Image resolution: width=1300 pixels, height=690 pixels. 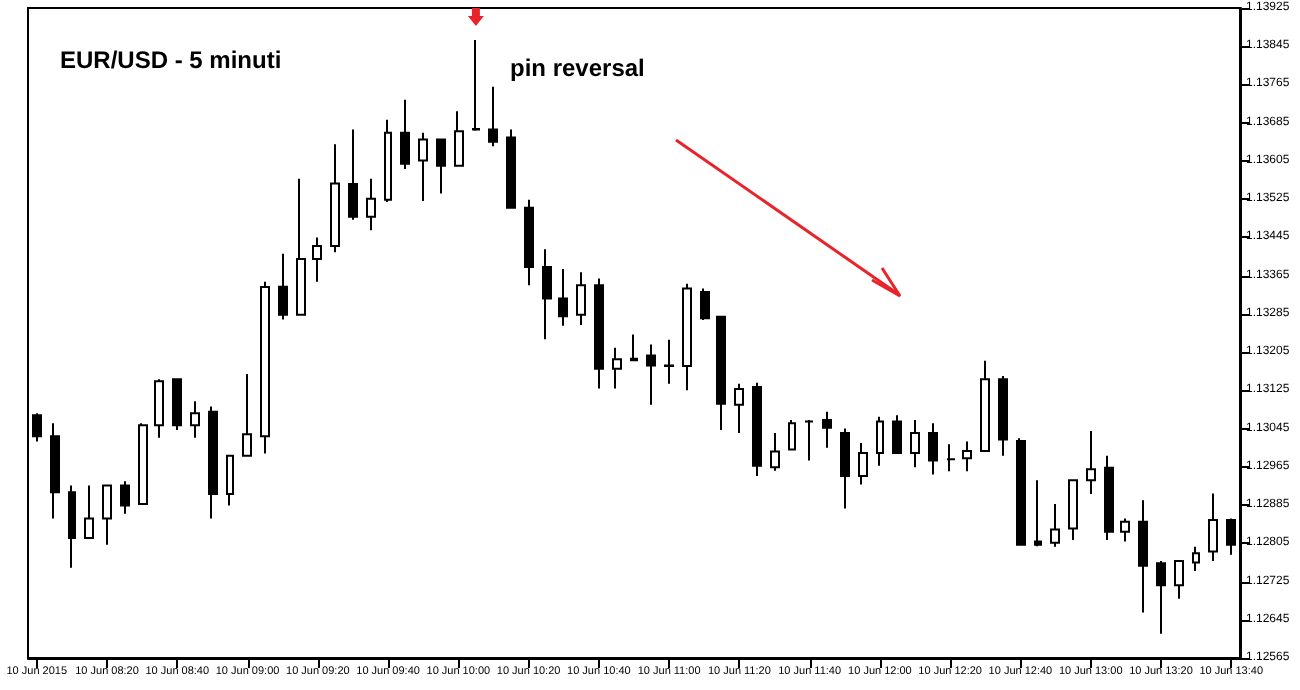 I want to click on annotation: pin reversal, so click(x=577, y=68).